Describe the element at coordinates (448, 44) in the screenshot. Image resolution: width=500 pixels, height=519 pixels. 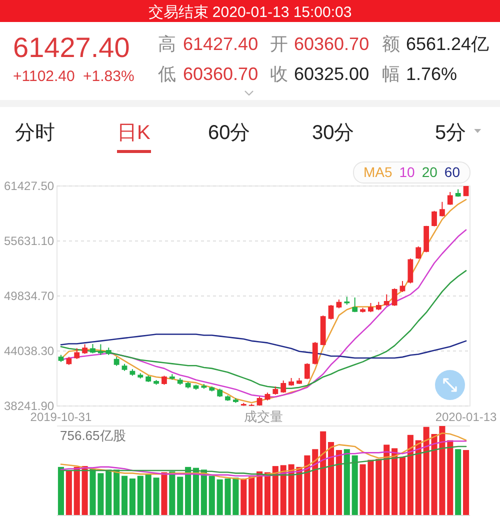
I see `annotation: 6561.24亿` at that location.